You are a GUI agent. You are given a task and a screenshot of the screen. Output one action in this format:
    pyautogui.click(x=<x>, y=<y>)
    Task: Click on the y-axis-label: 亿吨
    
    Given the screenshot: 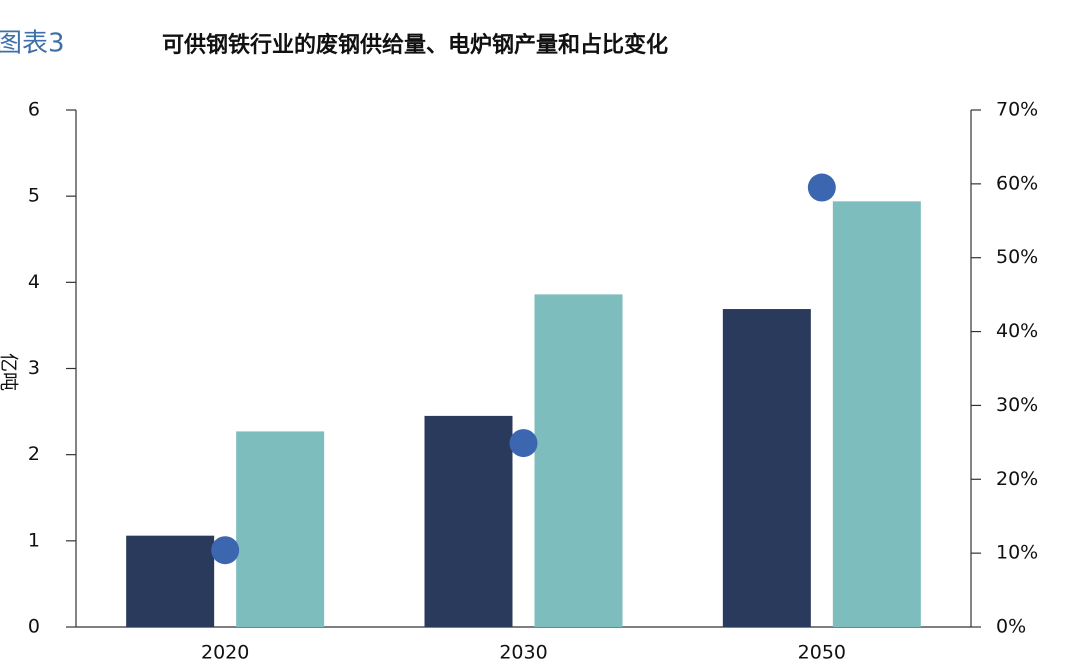 What is the action you would take?
    pyautogui.click(x=10, y=372)
    